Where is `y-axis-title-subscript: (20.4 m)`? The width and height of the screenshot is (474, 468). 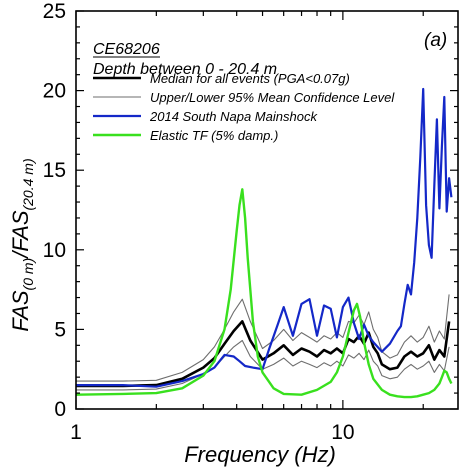 y-axis-title-subscript: (20.4 m) is located at coordinates (28, 184).